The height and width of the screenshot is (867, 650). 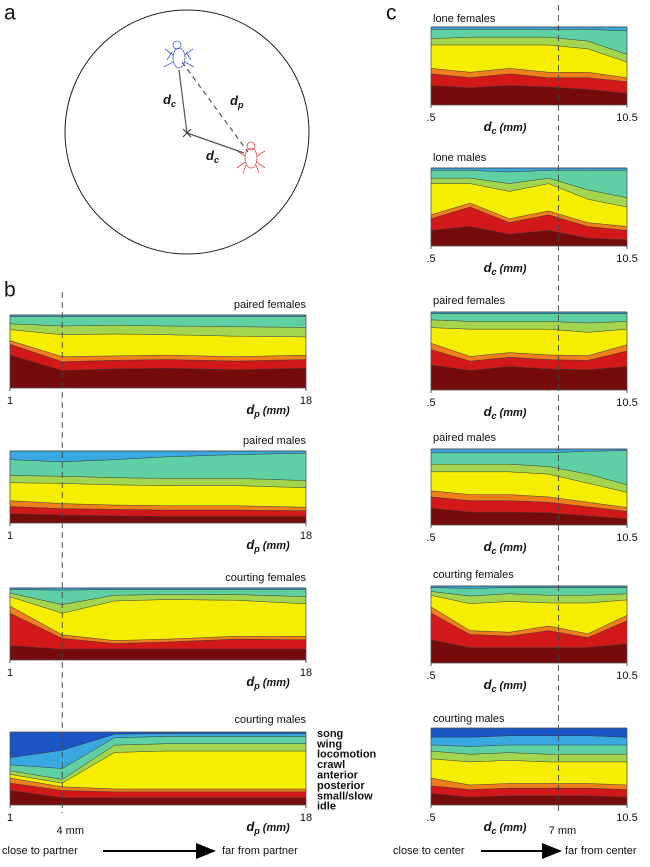 What do you see at coordinates (70, 831) in the screenshot?
I see `reference-label: 4 mm` at bounding box center [70, 831].